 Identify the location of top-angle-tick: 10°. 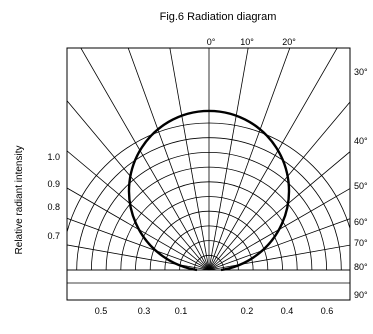
(247, 42).